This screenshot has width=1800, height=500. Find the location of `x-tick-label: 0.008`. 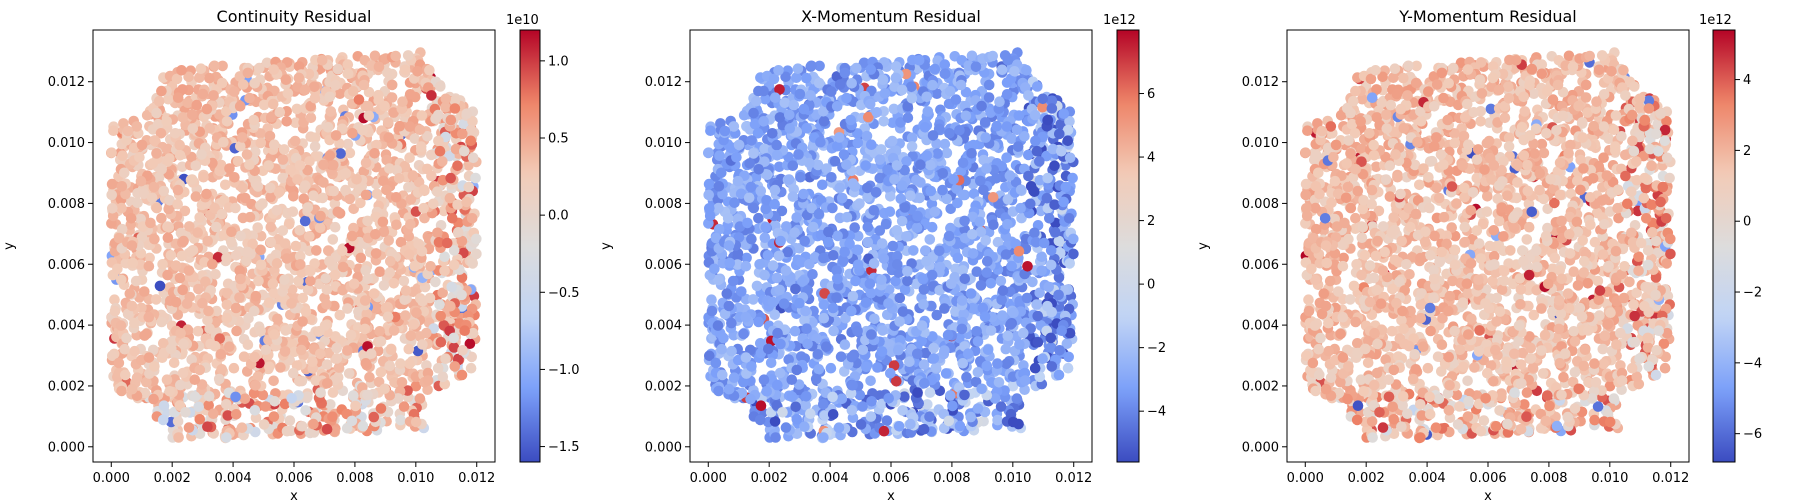

x-tick-label: 0.008 is located at coordinates (354, 478).